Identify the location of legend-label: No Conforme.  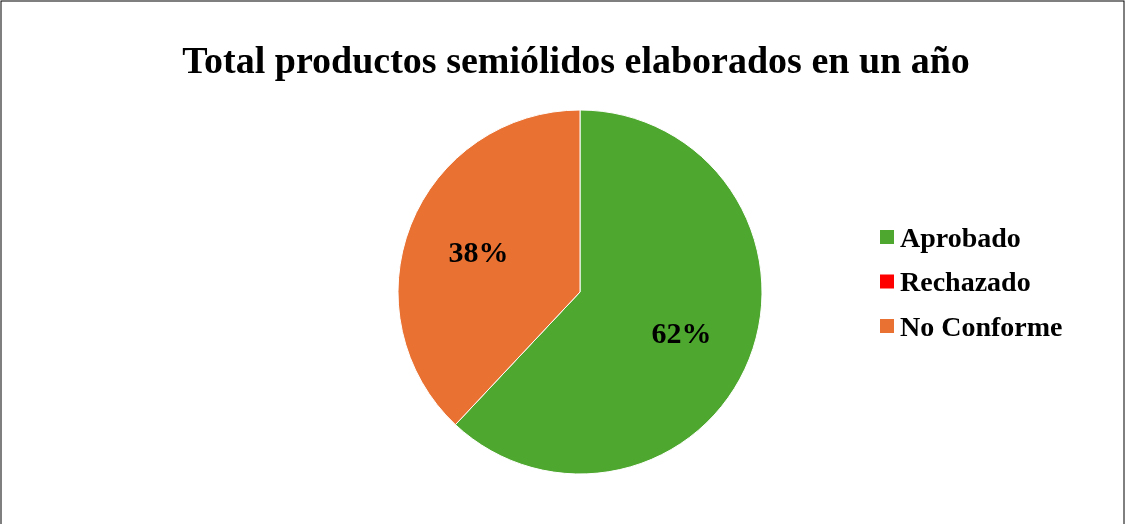
(981, 326).